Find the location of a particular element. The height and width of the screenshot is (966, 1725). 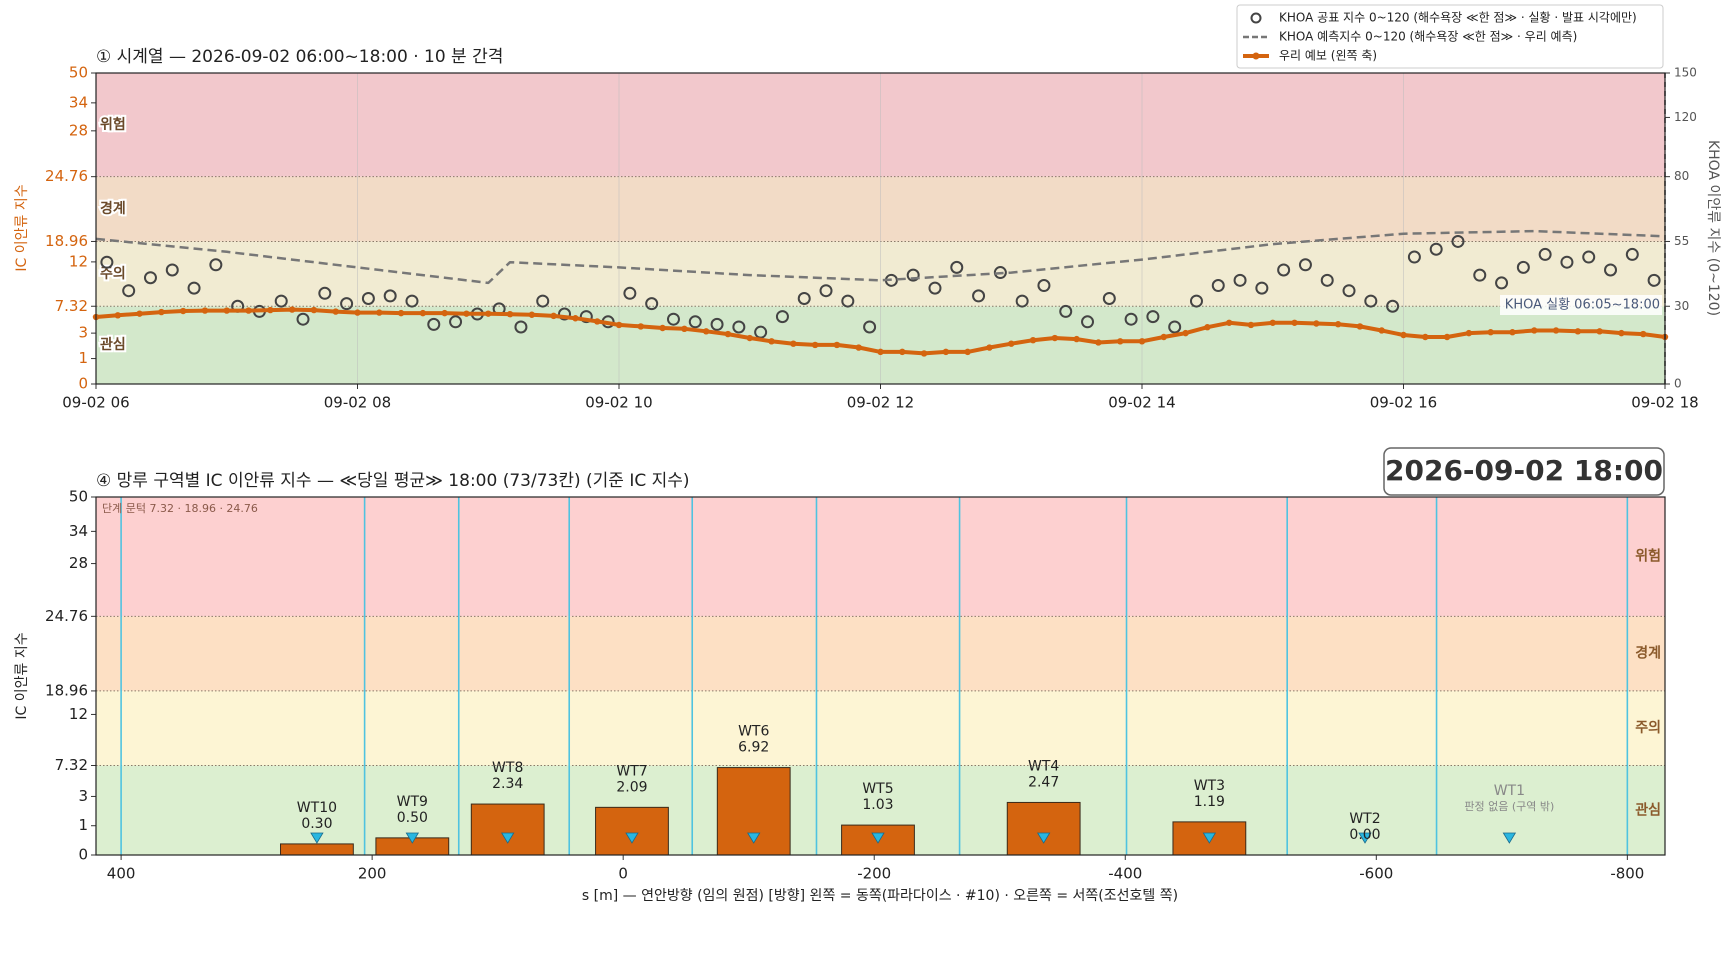

x-tick-label: 09-02 14 is located at coordinates (1141, 403).